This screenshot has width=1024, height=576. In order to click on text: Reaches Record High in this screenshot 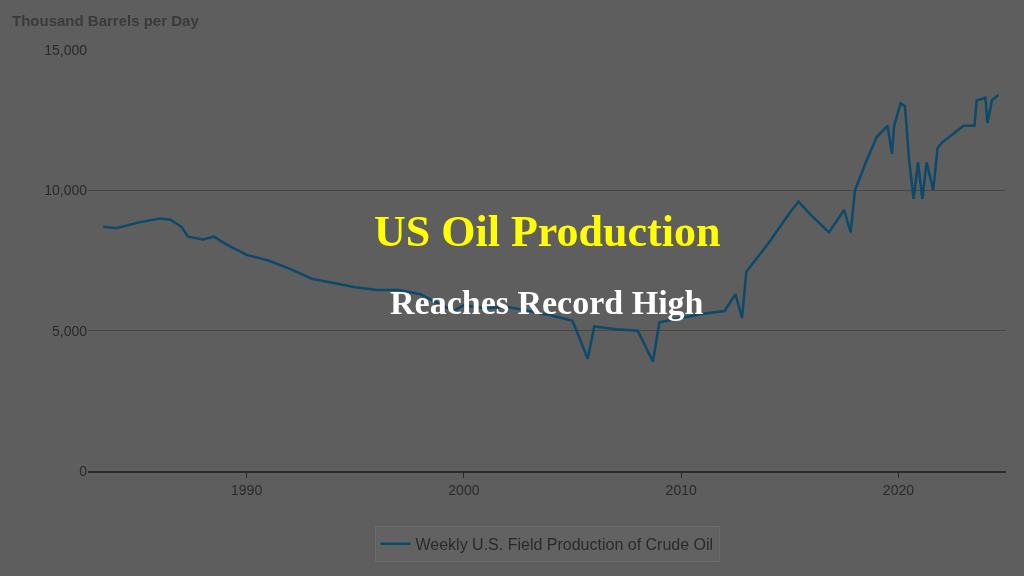, I will do `click(547, 302)`.